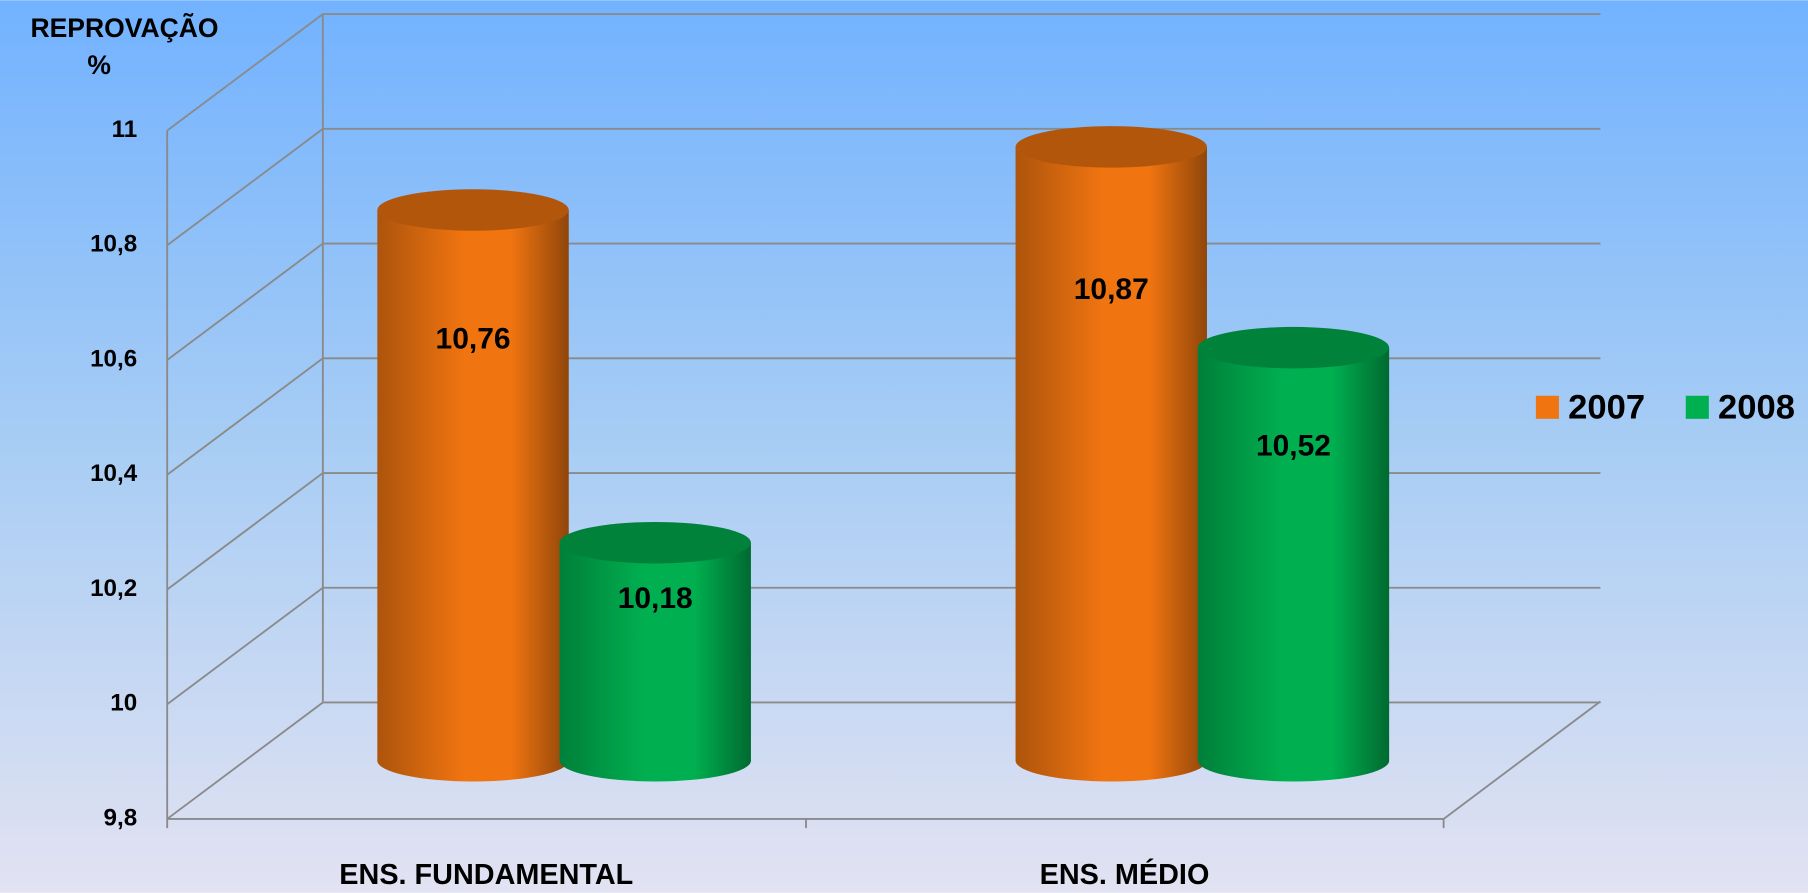  I want to click on y-tick-label: 10,4, so click(114, 473).